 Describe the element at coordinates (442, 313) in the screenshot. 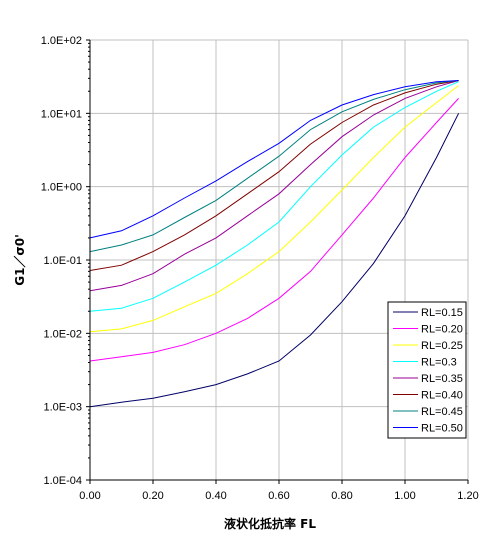

I see `legend-entry: RL=0.15` at that location.